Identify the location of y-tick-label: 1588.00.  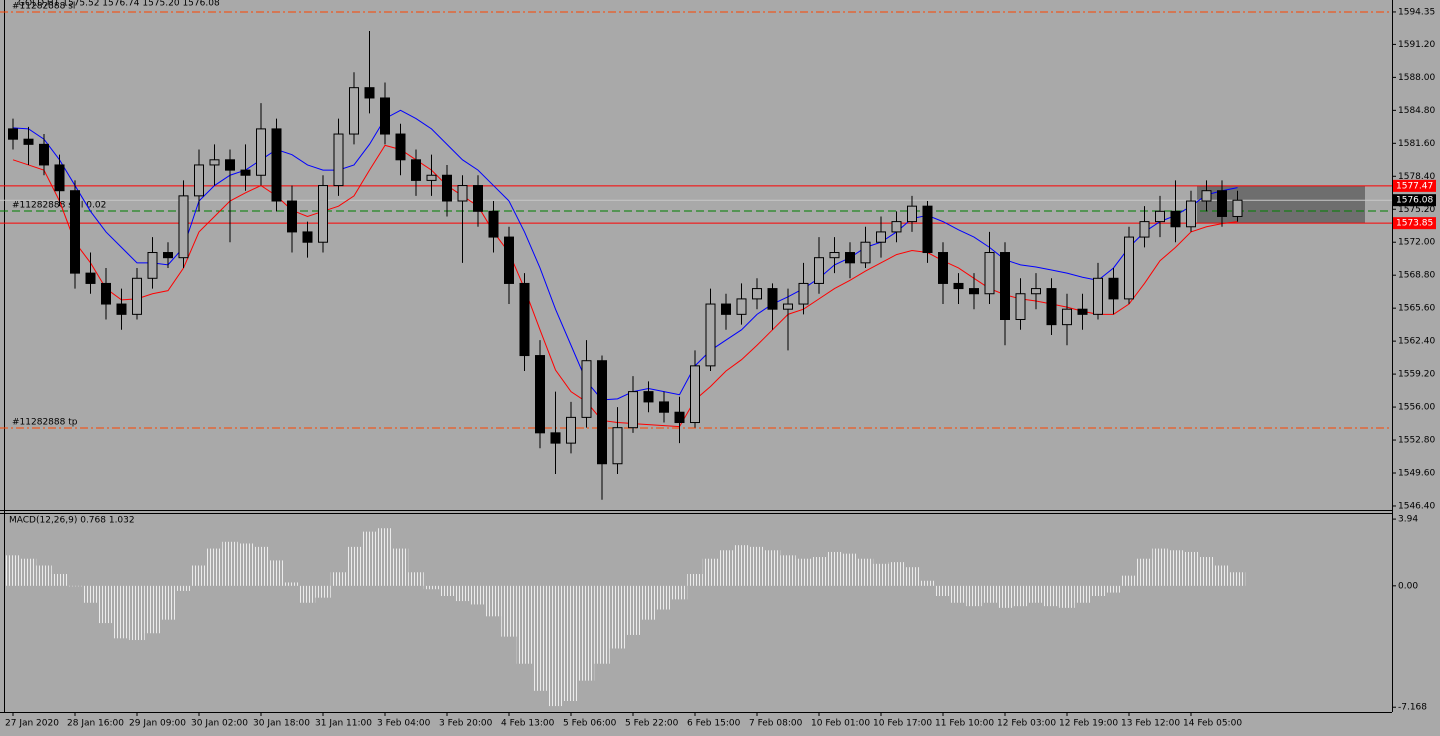
(1416, 78).